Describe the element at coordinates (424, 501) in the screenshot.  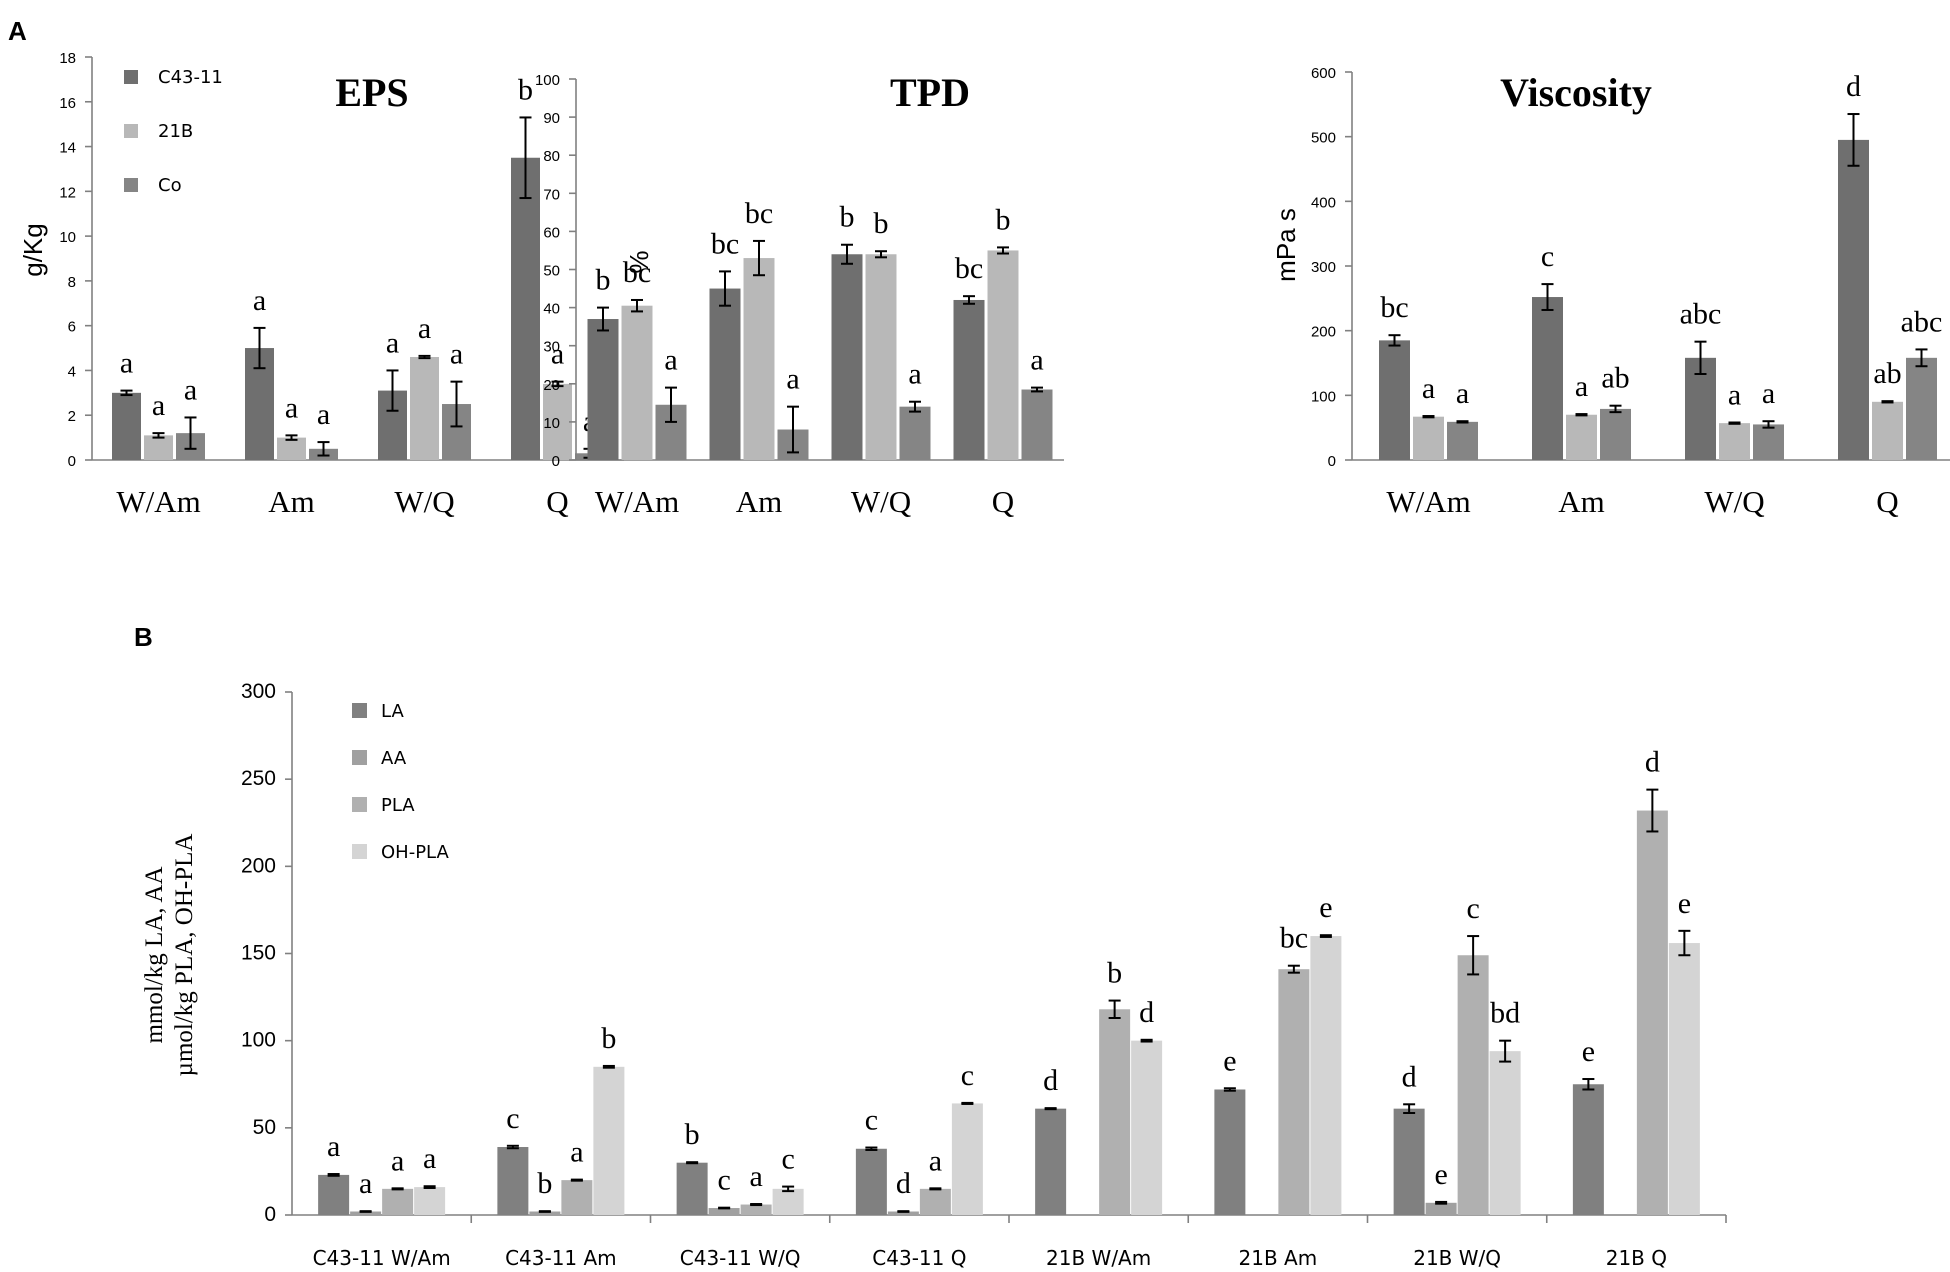
I see `category-label: W/Q` at that location.